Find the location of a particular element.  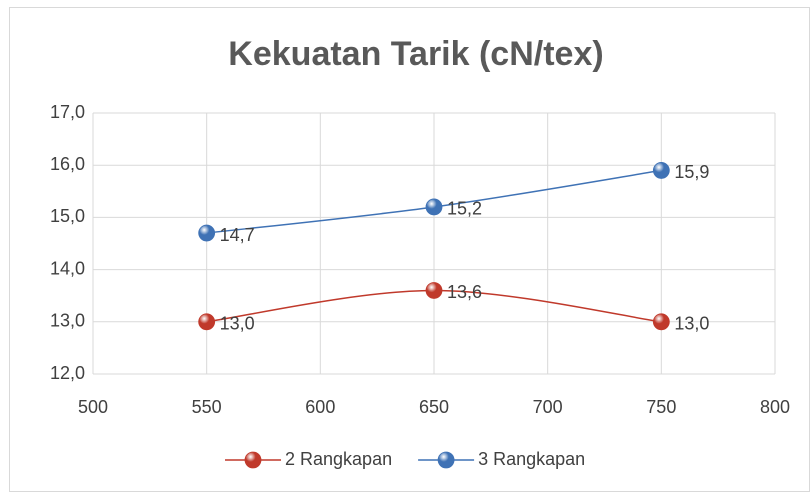

y-tick-label: 16,0 is located at coordinates (67, 164).